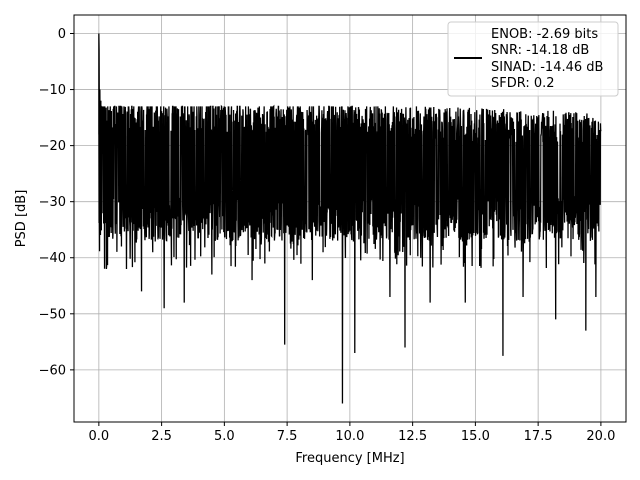 Image resolution: width=640 pixels, height=480 pixels. What do you see at coordinates (523, 83) in the screenshot?
I see `legend-sfdr: SFDR: 0.2` at bounding box center [523, 83].